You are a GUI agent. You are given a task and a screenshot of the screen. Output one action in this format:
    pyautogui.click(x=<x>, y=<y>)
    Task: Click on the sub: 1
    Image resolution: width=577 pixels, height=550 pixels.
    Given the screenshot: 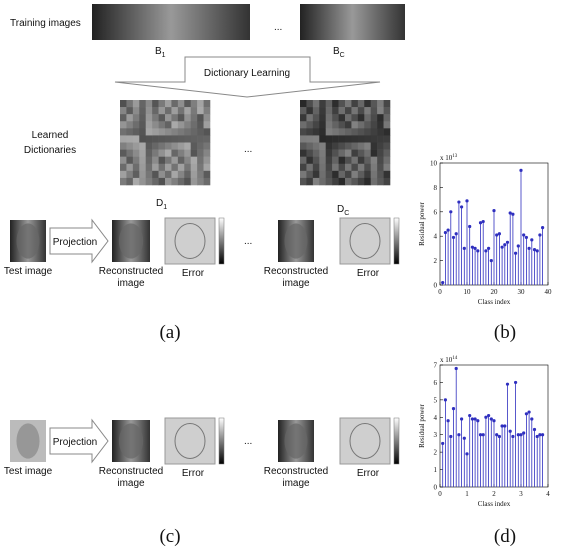 What is the action you would take?
    pyautogui.click(x=164, y=55)
    